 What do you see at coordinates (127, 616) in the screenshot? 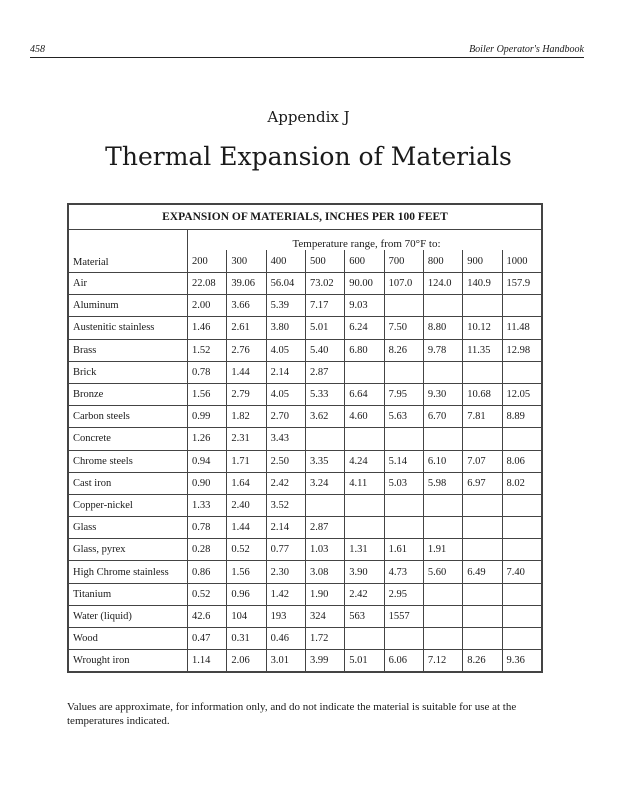
I see `material-cell: Water (liquid)` at bounding box center [127, 616].